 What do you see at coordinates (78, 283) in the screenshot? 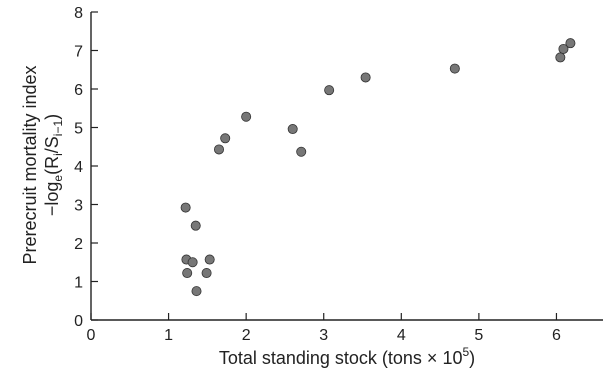
I see `y-tick-label: 1` at bounding box center [78, 283].